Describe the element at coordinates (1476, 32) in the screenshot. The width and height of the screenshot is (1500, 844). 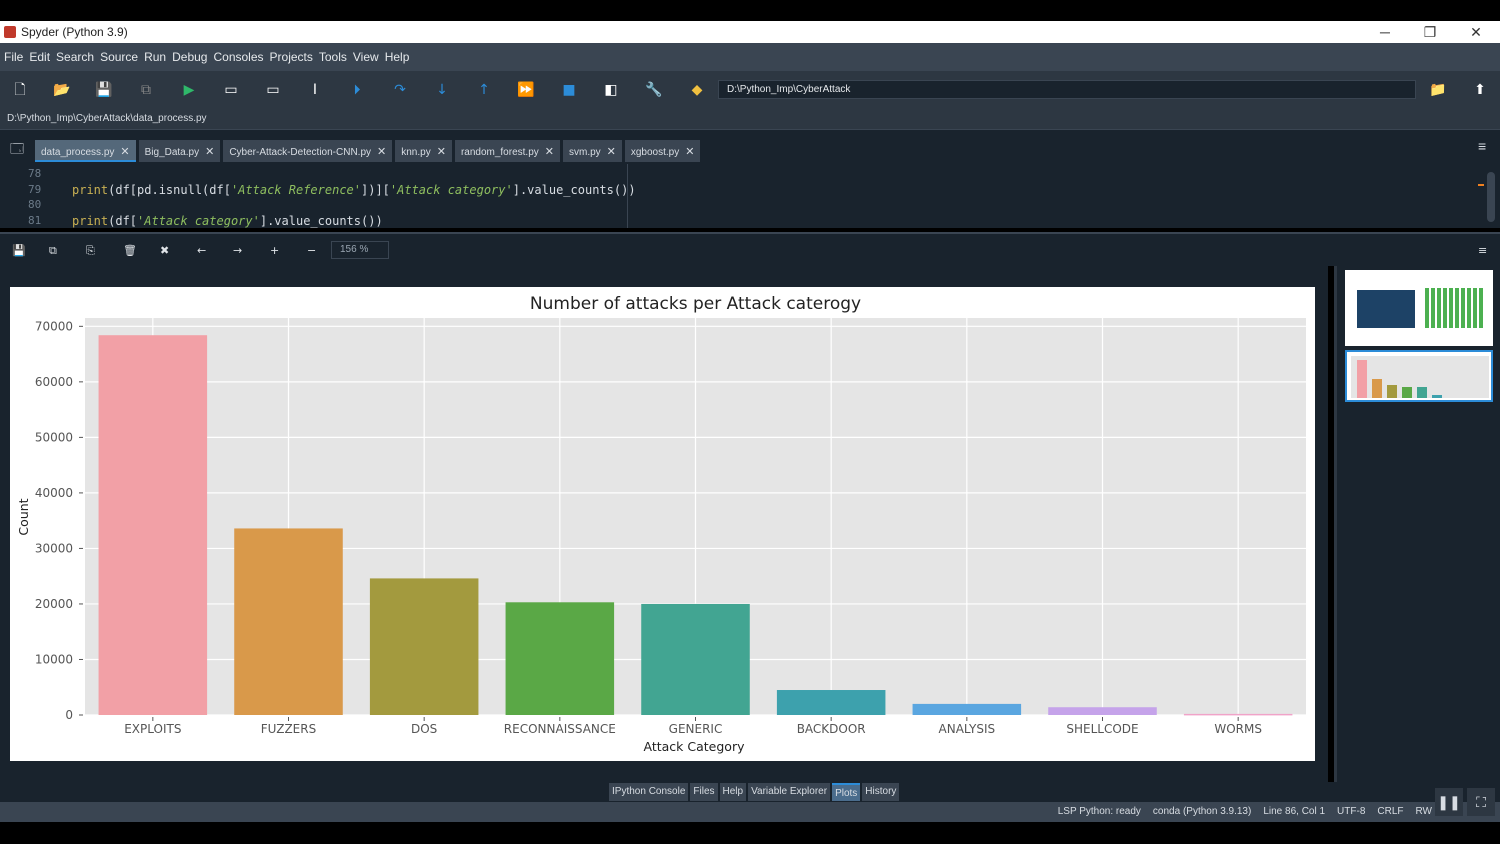
I see `close-button: ✕` at that location.